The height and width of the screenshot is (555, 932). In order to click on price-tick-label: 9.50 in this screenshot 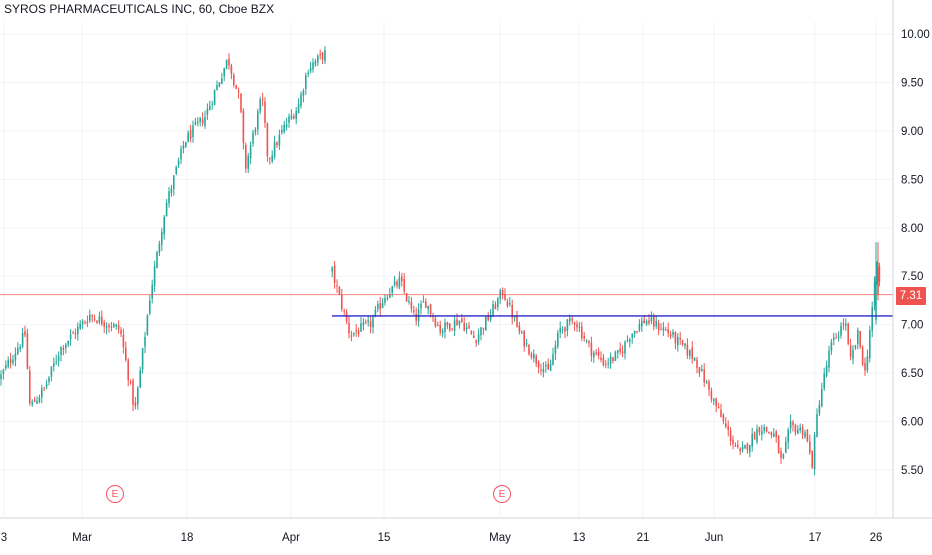, I will do `click(912, 83)`.